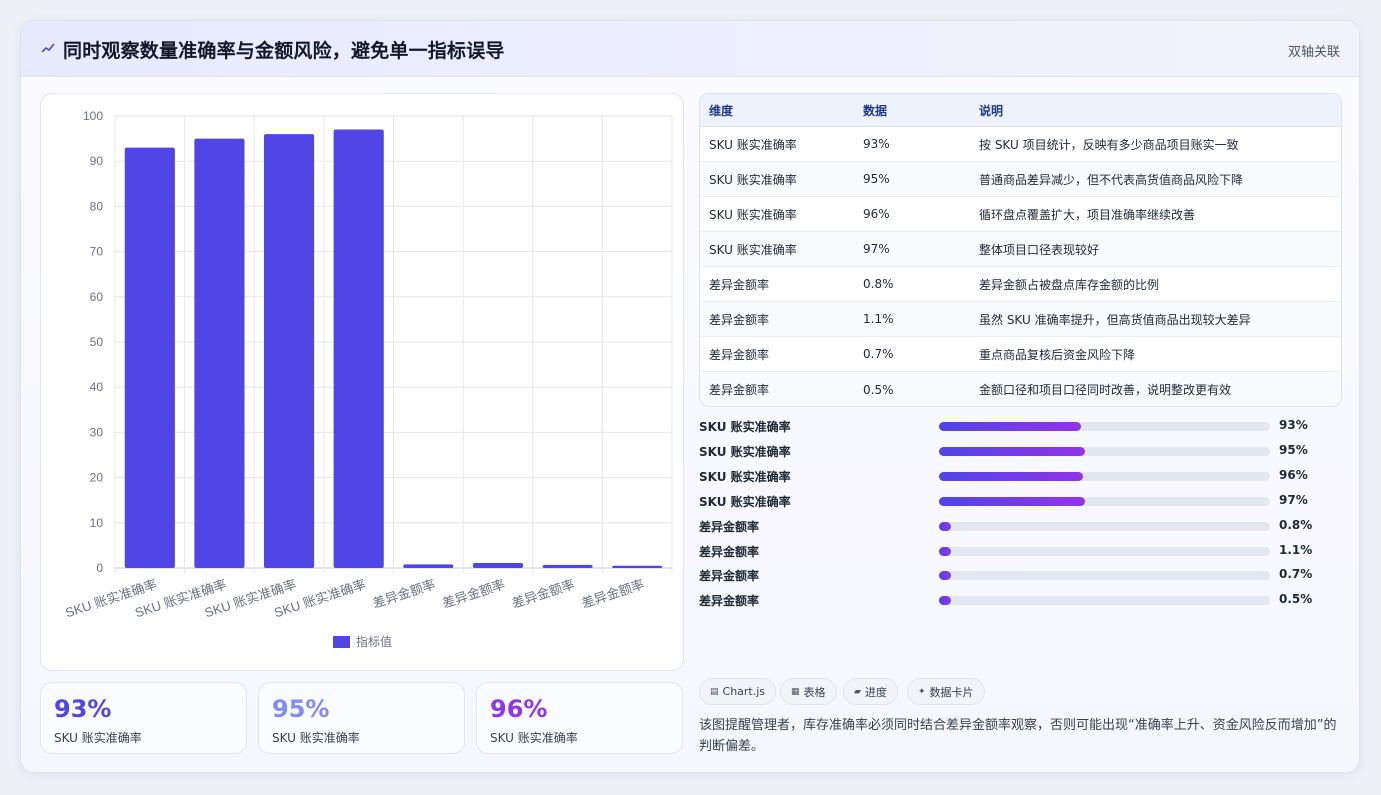  I want to click on chip-progress: ▰ 进度, so click(870, 691).